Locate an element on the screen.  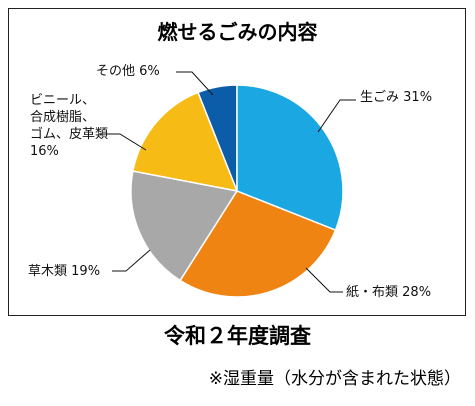
slice-label: 草木類 19% is located at coordinates (64, 271).